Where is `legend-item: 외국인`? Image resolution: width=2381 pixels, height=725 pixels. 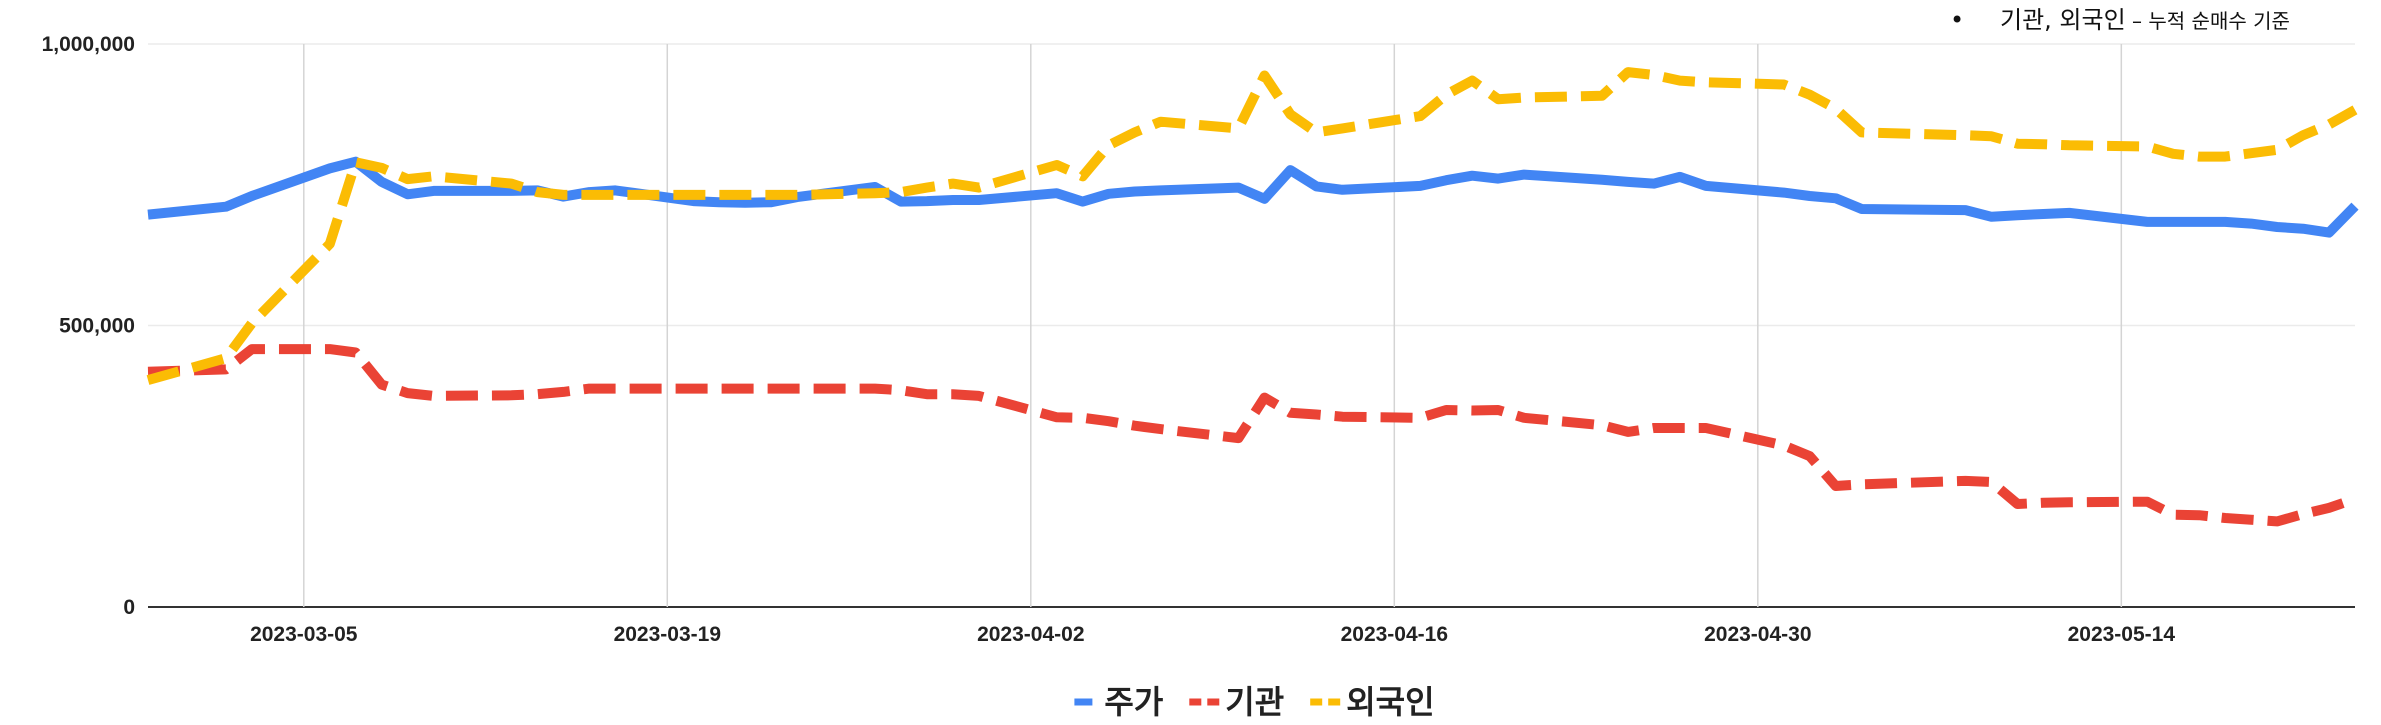 legend-item: 외국인 is located at coordinates (1372, 702).